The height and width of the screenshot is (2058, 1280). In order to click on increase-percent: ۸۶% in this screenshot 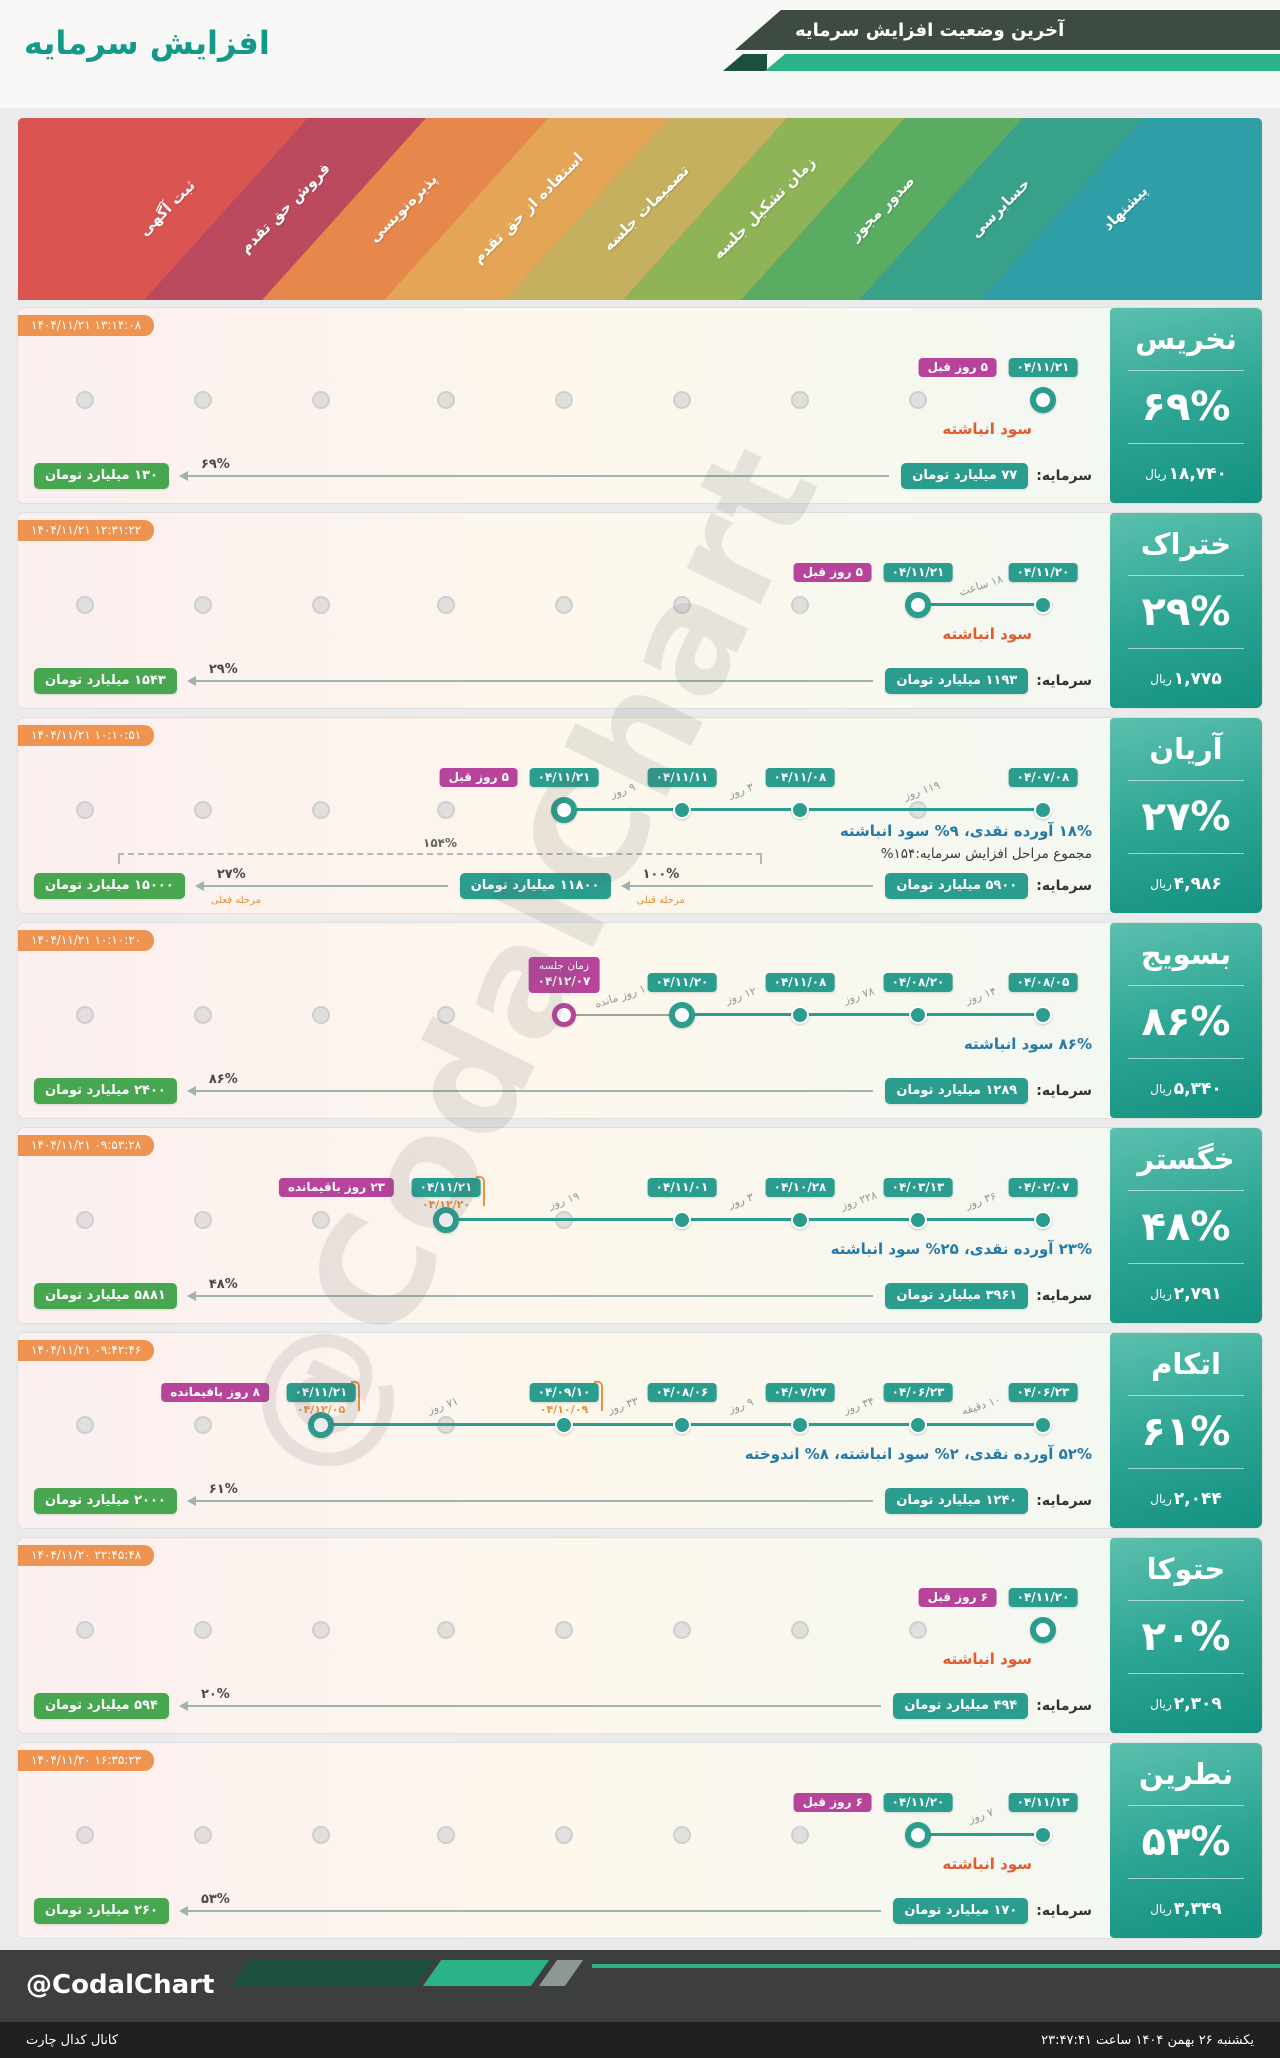, I will do `click(1186, 1022)`.